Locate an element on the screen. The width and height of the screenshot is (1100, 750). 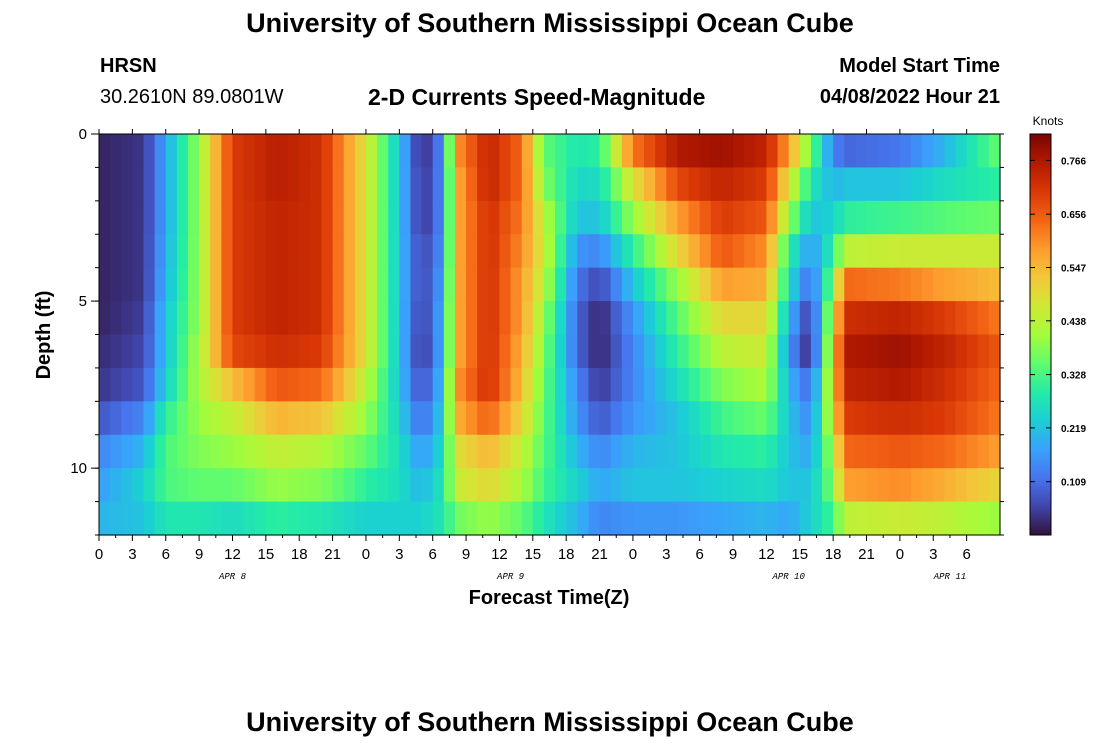
date-label: APR 8 is located at coordinates (232, 577).